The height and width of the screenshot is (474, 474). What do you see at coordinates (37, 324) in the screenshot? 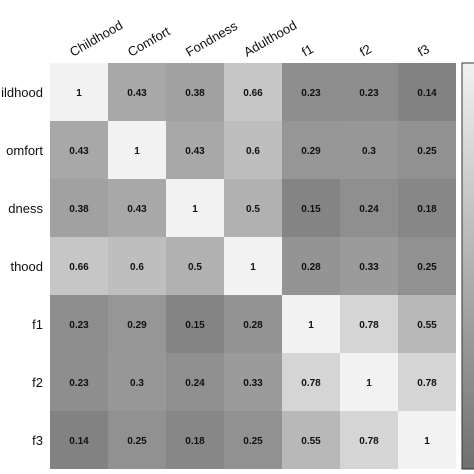
I see `row-label: f1` at bounding box center [37, 324].